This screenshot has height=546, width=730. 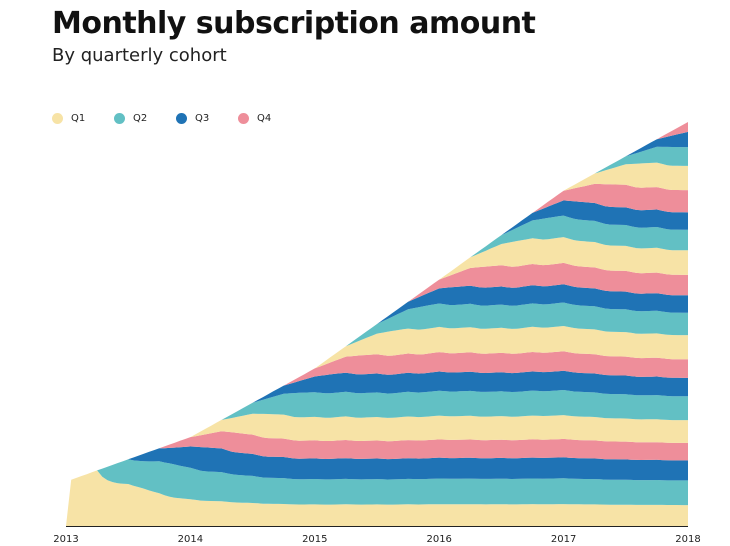 I want to click on legend: Q1 Q2 Q3 Q4, so click(x=176, y=118).